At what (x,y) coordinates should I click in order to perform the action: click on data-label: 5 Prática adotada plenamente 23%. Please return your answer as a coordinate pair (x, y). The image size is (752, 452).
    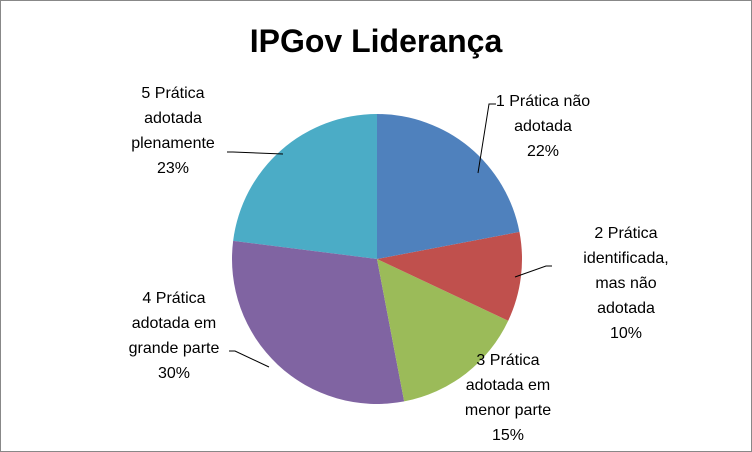
    Looking at the image, I should click on (173, 131).